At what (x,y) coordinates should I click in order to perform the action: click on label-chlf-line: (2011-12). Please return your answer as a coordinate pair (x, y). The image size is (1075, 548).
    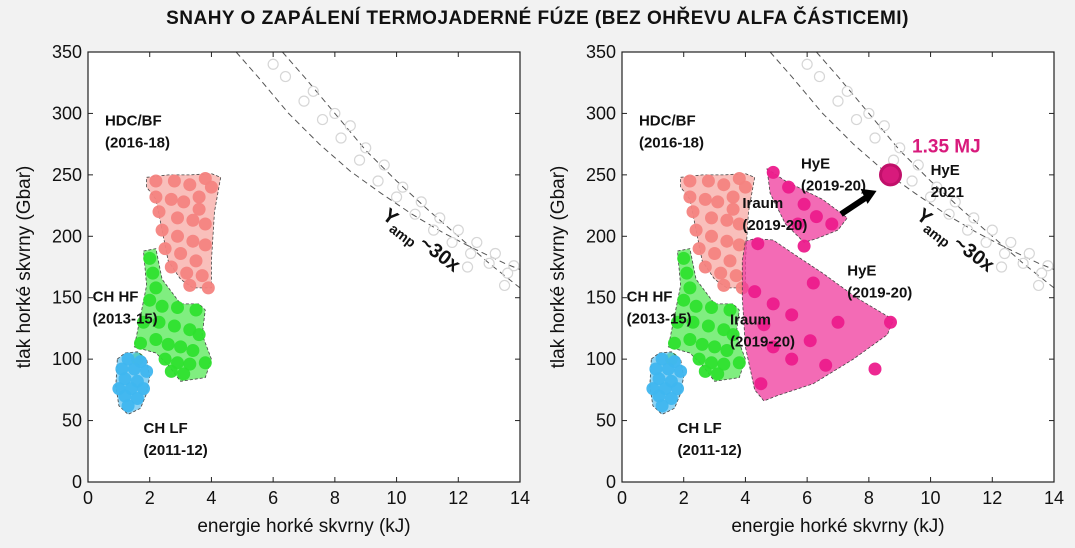
    Looking at the image, I should click on (710, 450).